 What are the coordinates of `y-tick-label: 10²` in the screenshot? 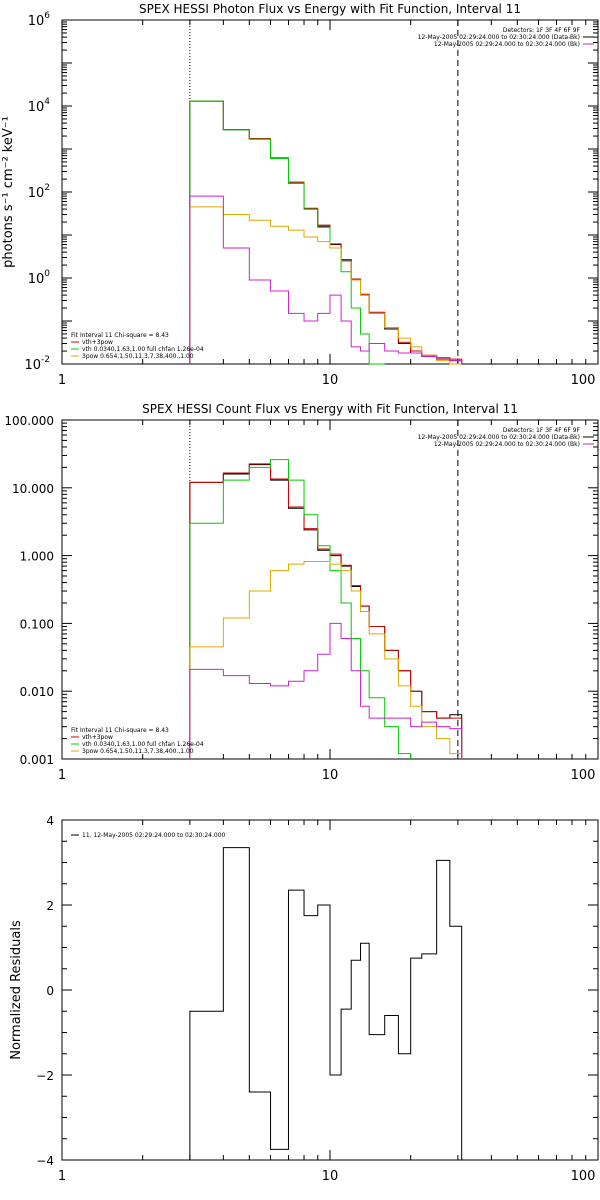 It's located at (39, 192).